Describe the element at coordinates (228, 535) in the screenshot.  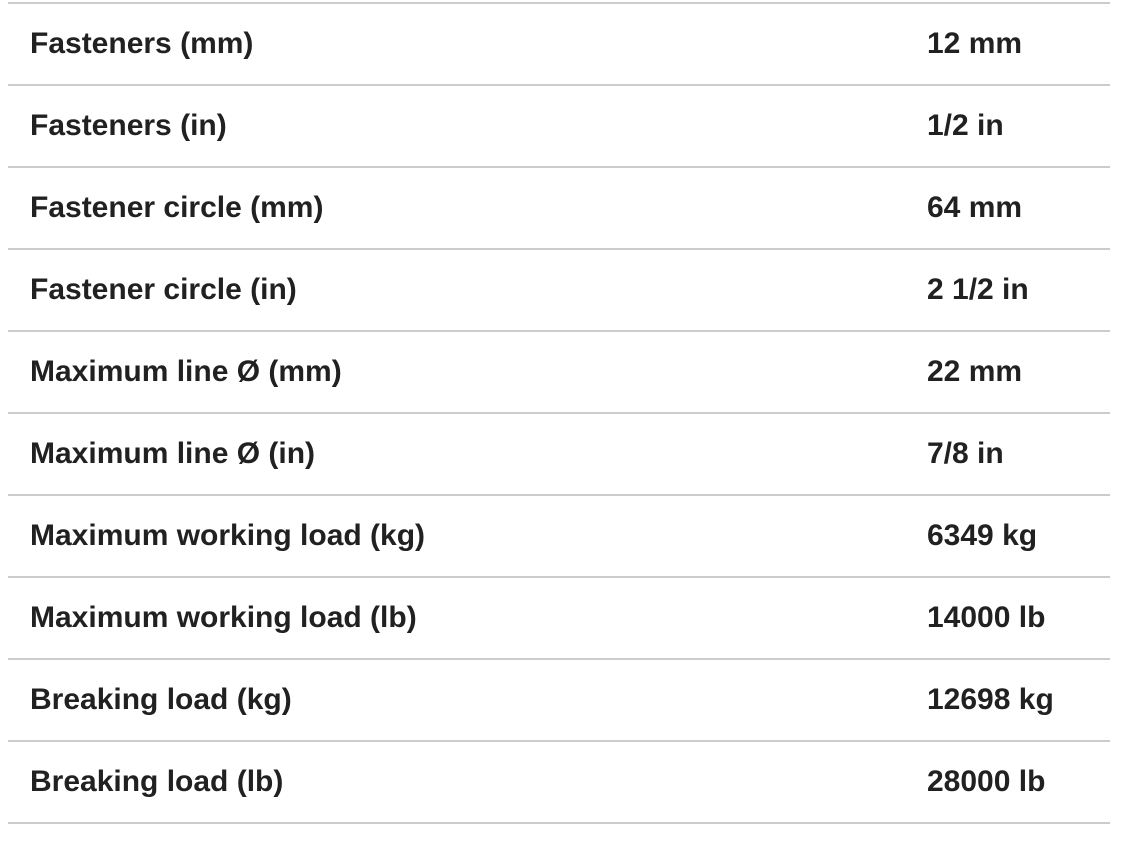
I see `spec-label: Maximum working load (kg)` at that location.